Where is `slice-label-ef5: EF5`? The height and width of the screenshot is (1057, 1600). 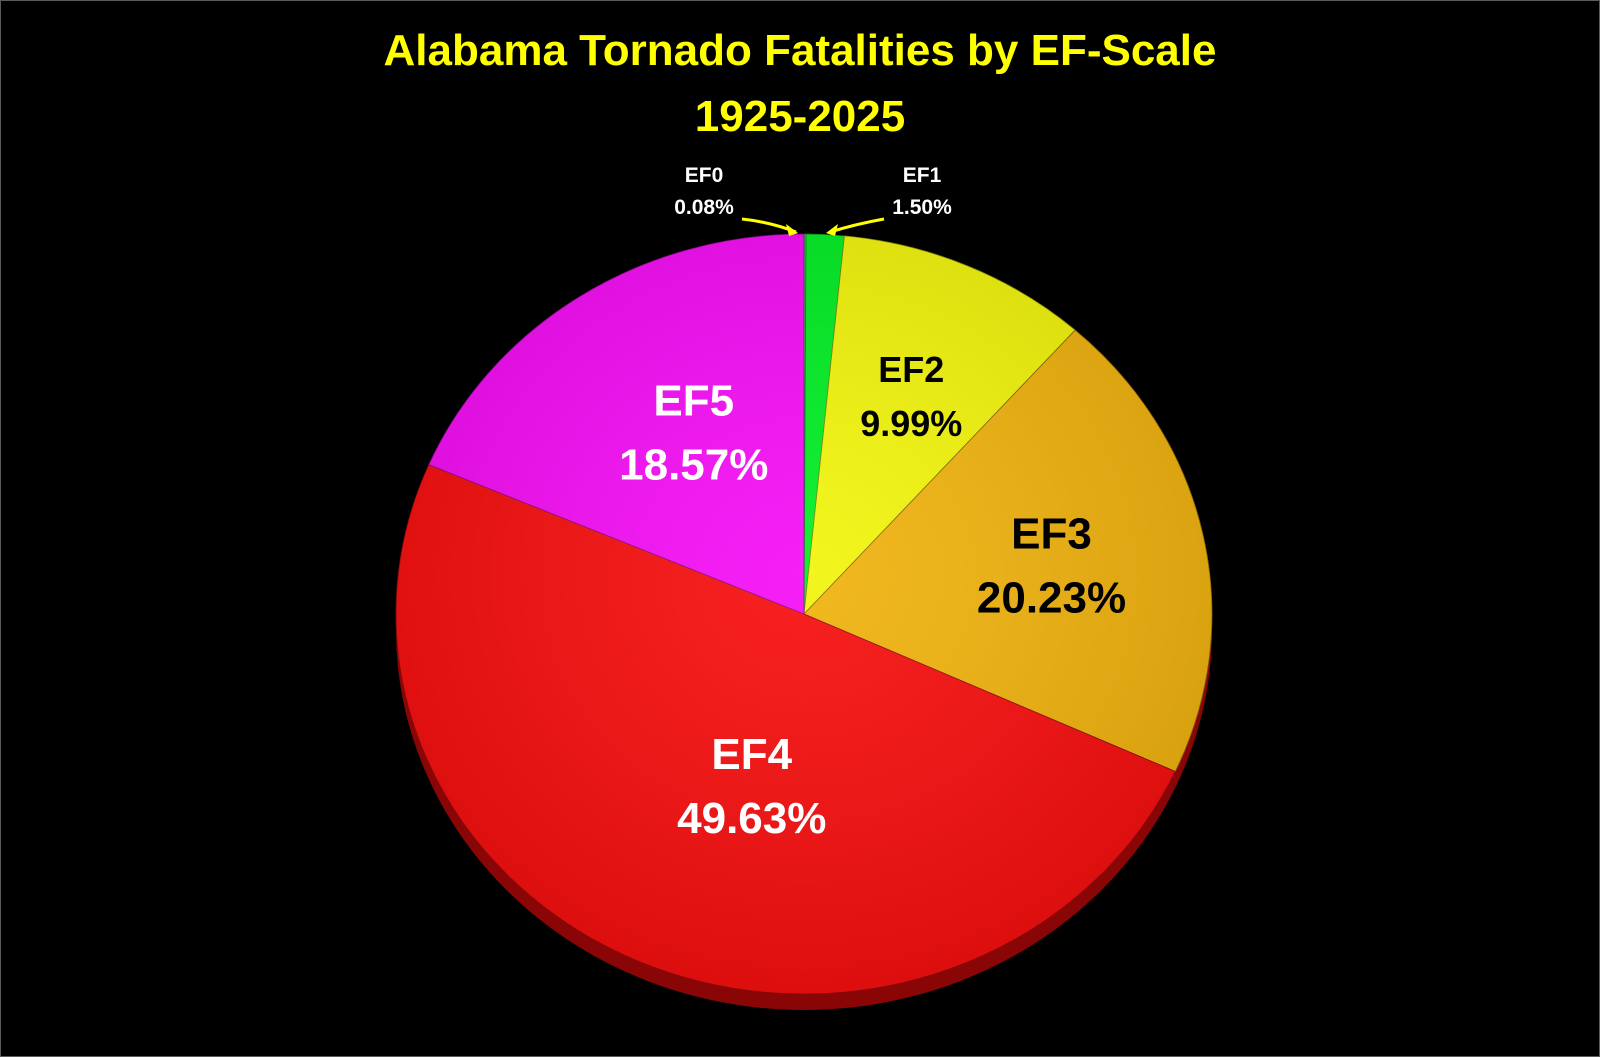 slice-label-ef5: EF5 is located at coordinates (693, 400).